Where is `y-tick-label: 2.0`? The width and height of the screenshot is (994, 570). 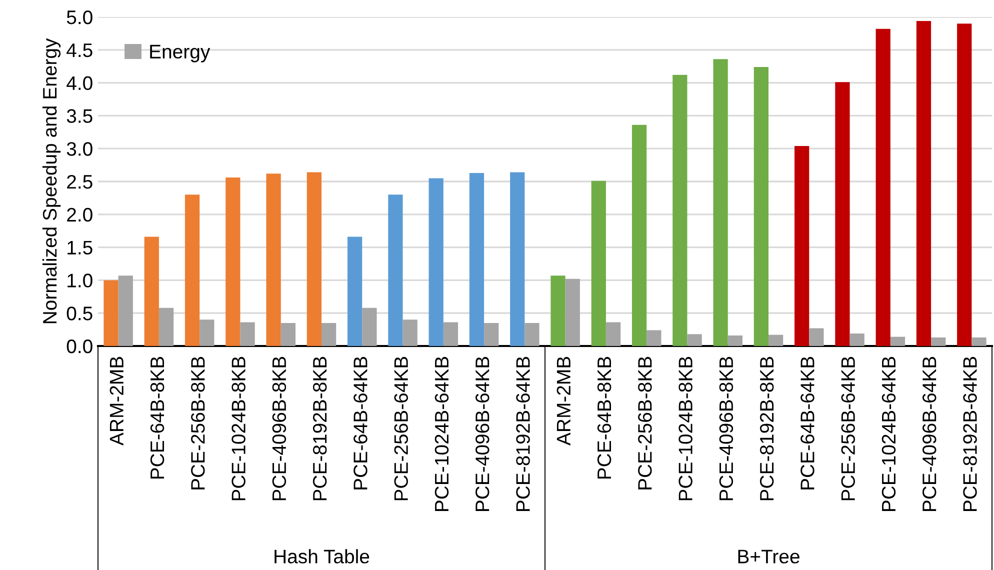 y-tick-label: 2.0 is located at coordinates (79, 215).